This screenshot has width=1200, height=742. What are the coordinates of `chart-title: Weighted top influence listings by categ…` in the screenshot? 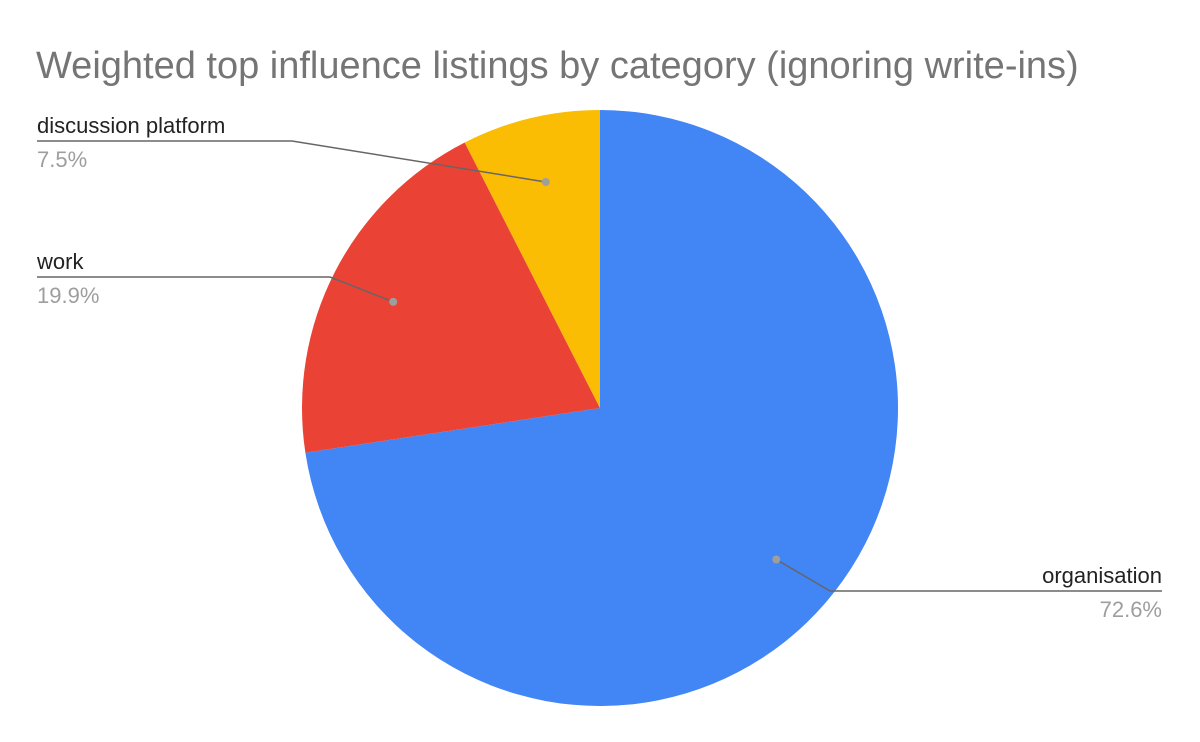 It's located at (557, 66).